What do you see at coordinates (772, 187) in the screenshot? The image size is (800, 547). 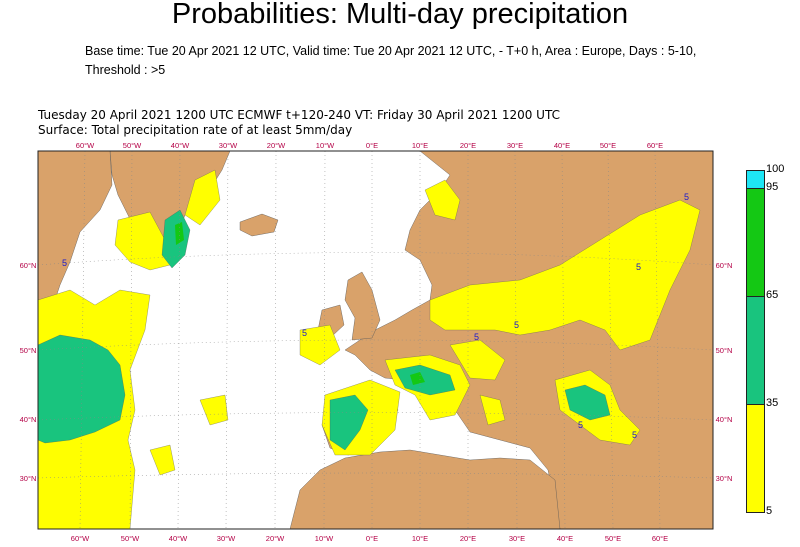 I see `colorbar-label: 95` at bounding box center [772, 187].